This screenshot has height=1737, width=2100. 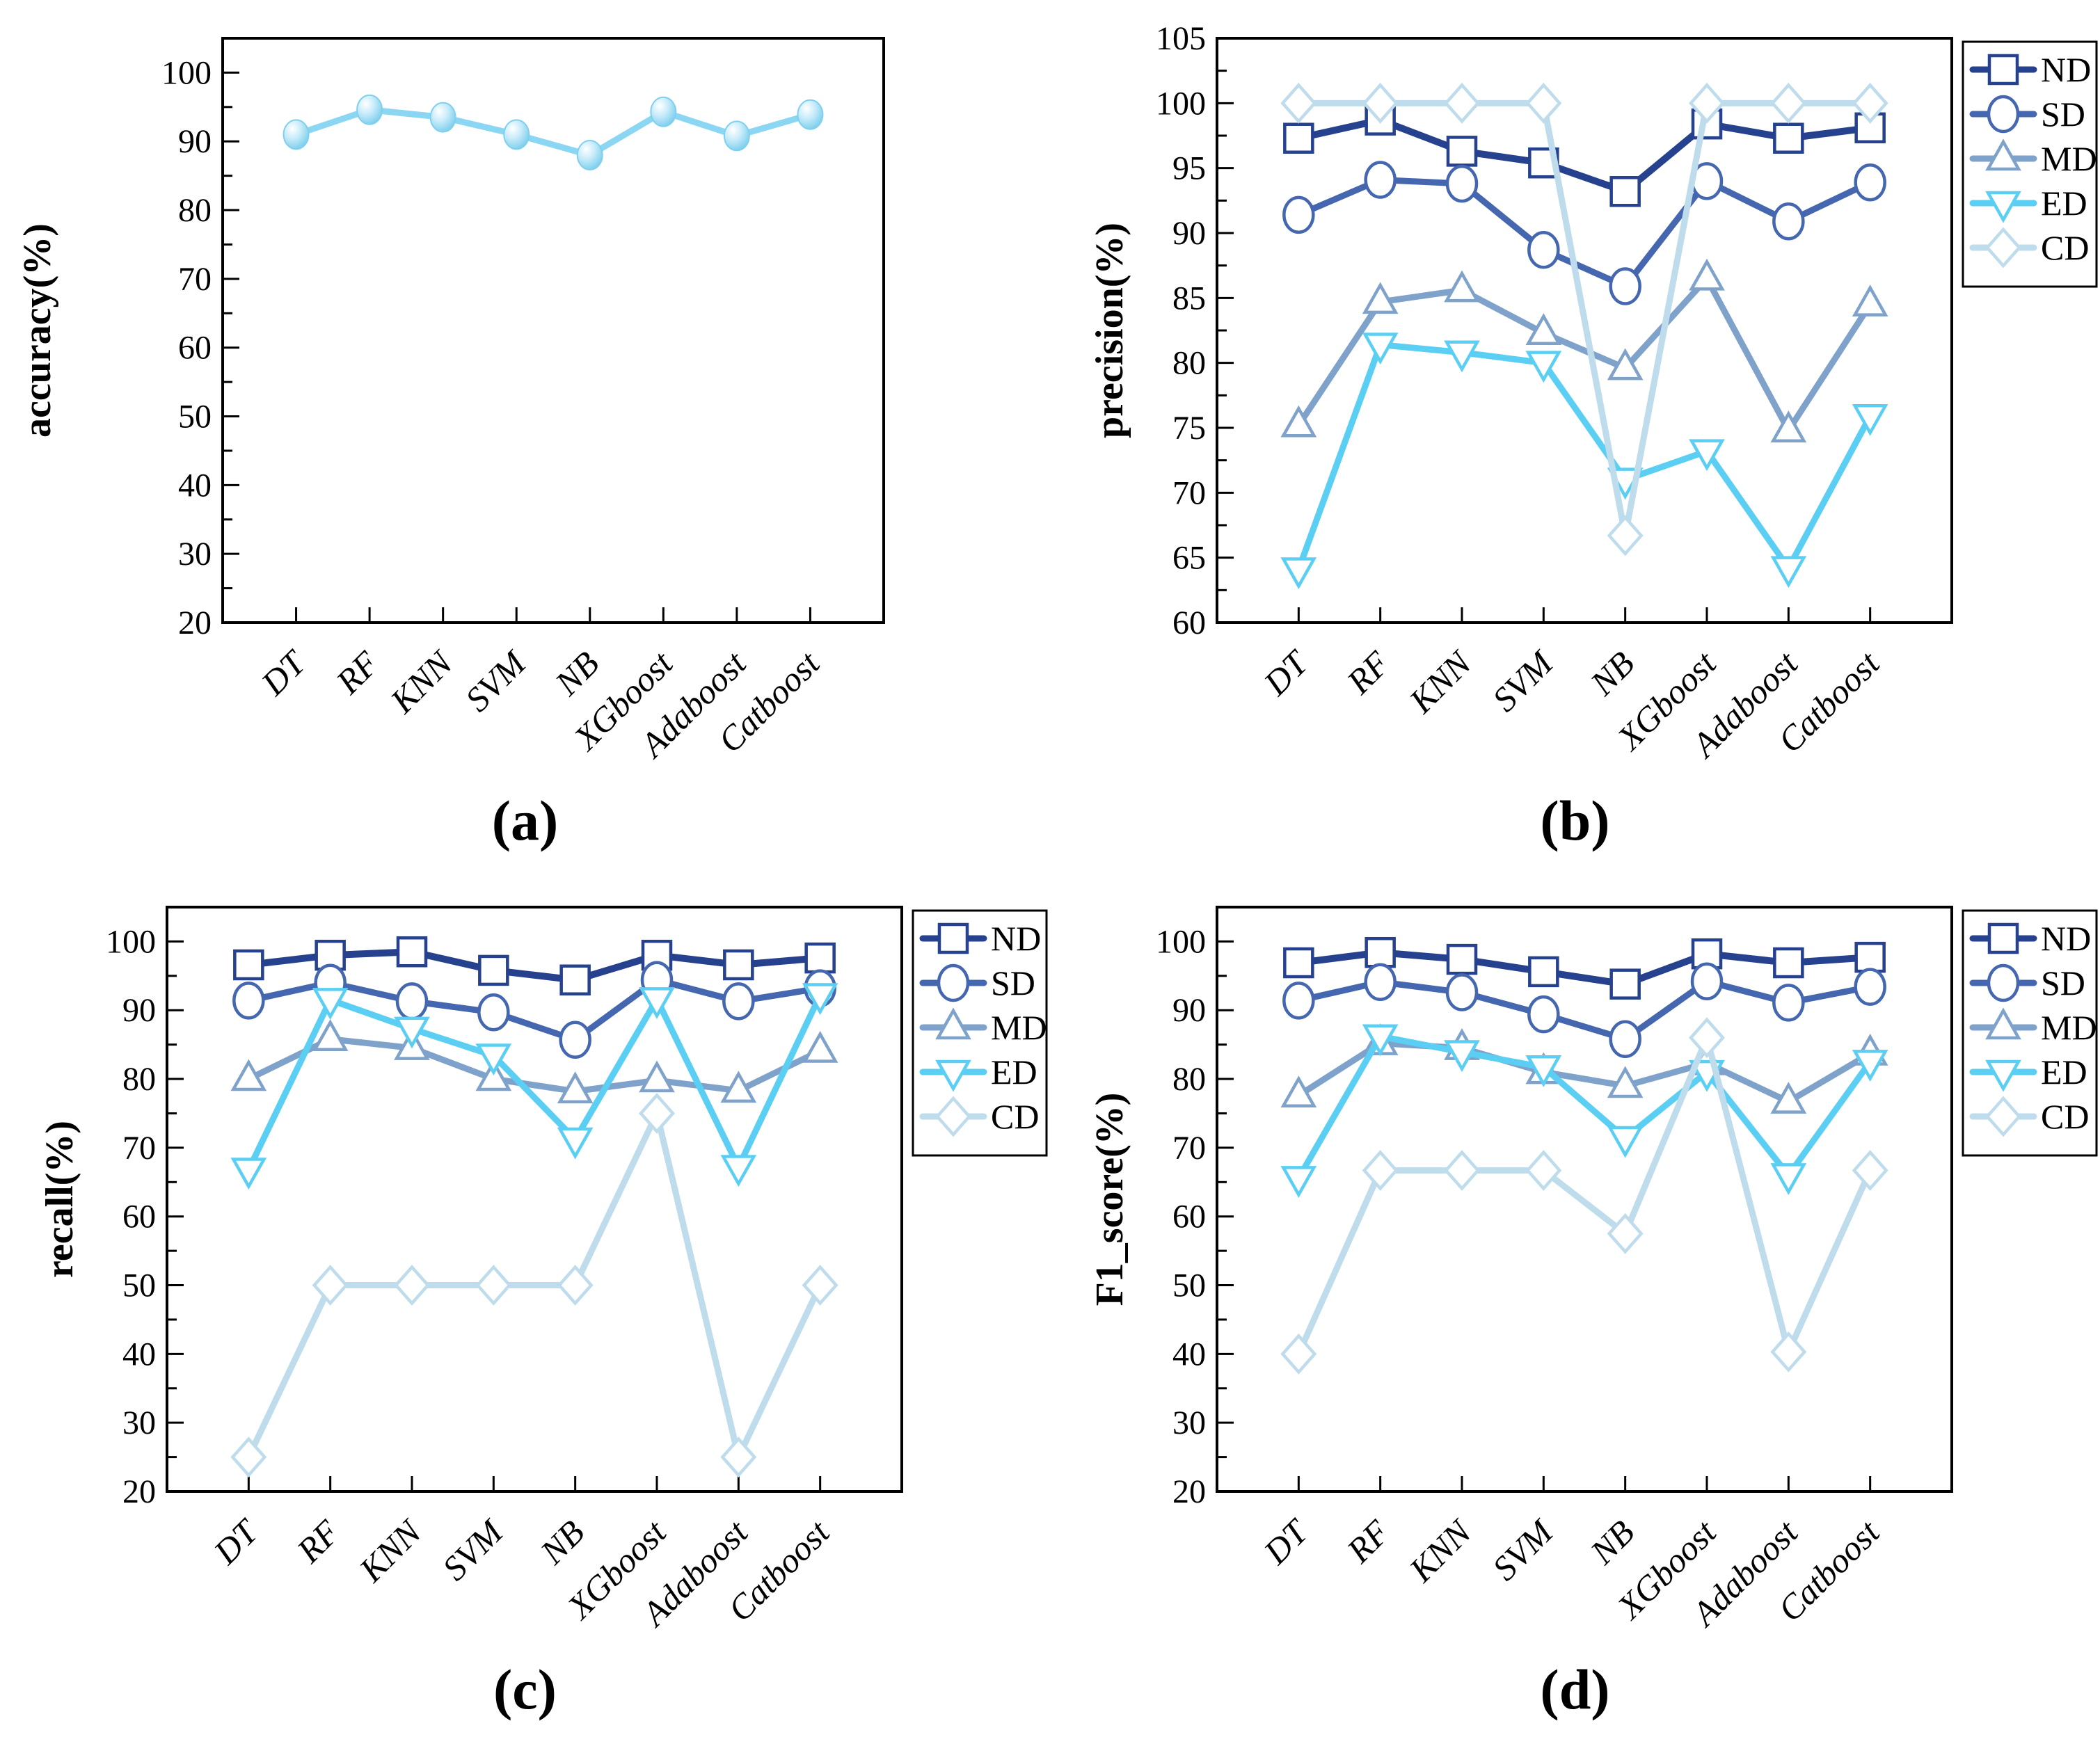 What do you see at coordinates (2069, 1028) in the screenshot?
I see `legend-label-MD: MD` at bounding box center [2069, 1028].